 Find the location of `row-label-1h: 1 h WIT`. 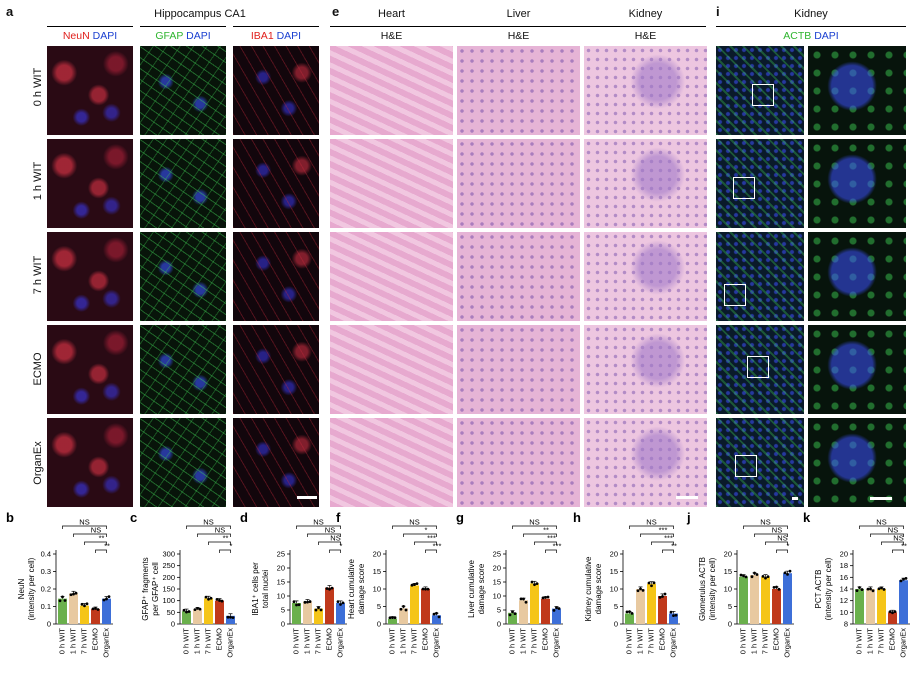

row-label-1h: 1 h WIT is located at coordinates (38, 181).